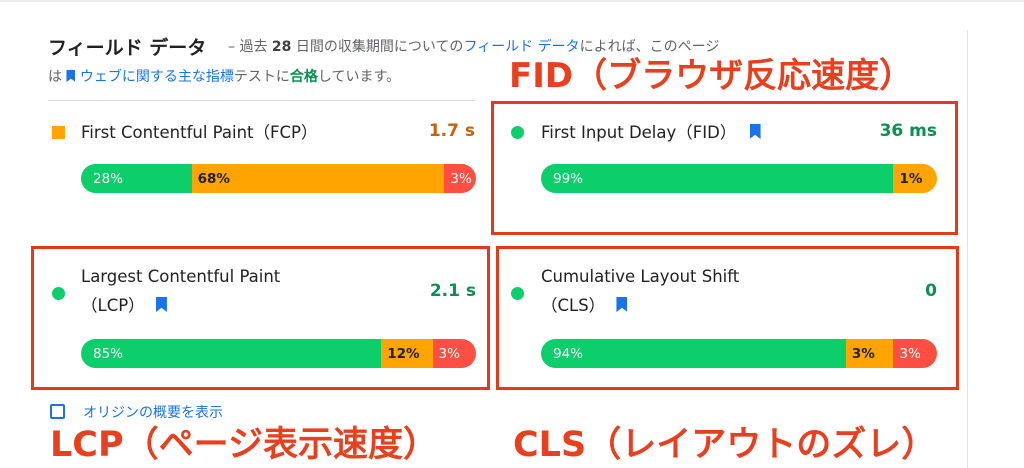  Describe the element at coordinates (303, 77) in the screenshot. I see `pass-label: 合格` at that location.